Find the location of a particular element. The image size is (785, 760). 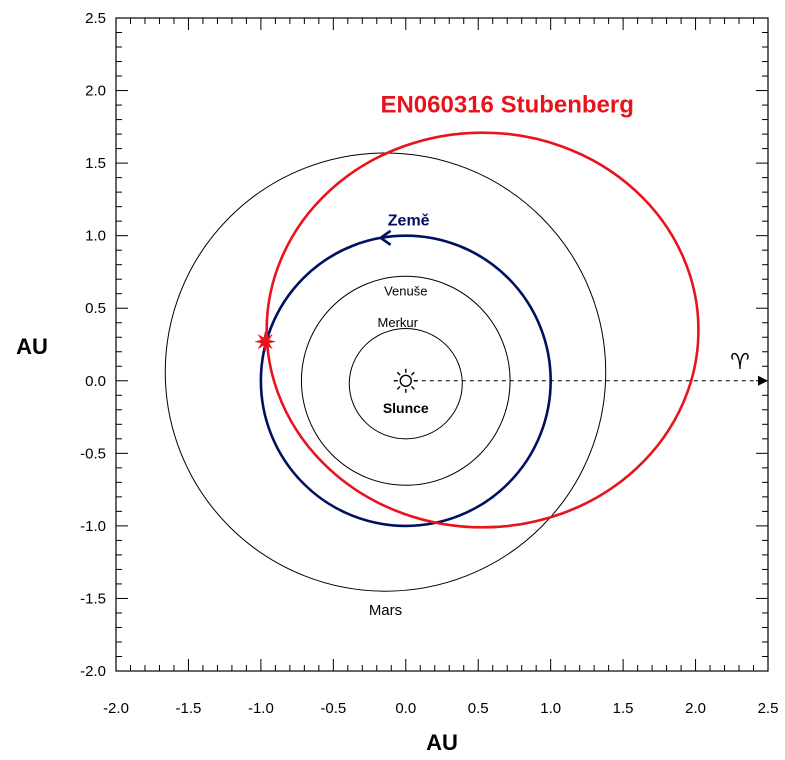

sun-icon is located at coordinates (405, 380).